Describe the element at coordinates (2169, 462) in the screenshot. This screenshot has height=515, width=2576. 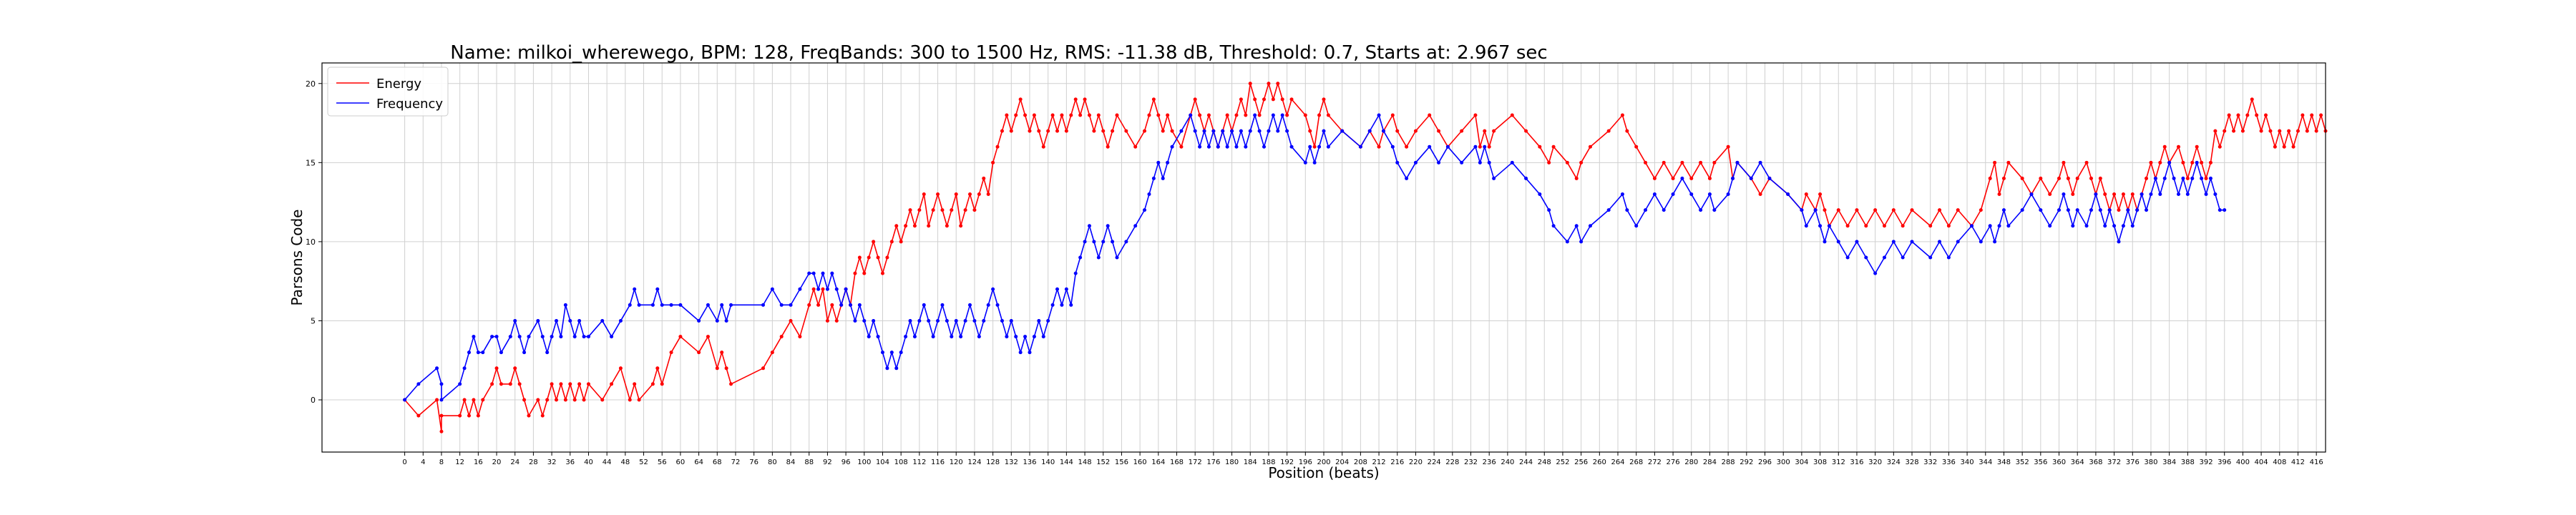
I see `x-tick-label: 384` at that location.